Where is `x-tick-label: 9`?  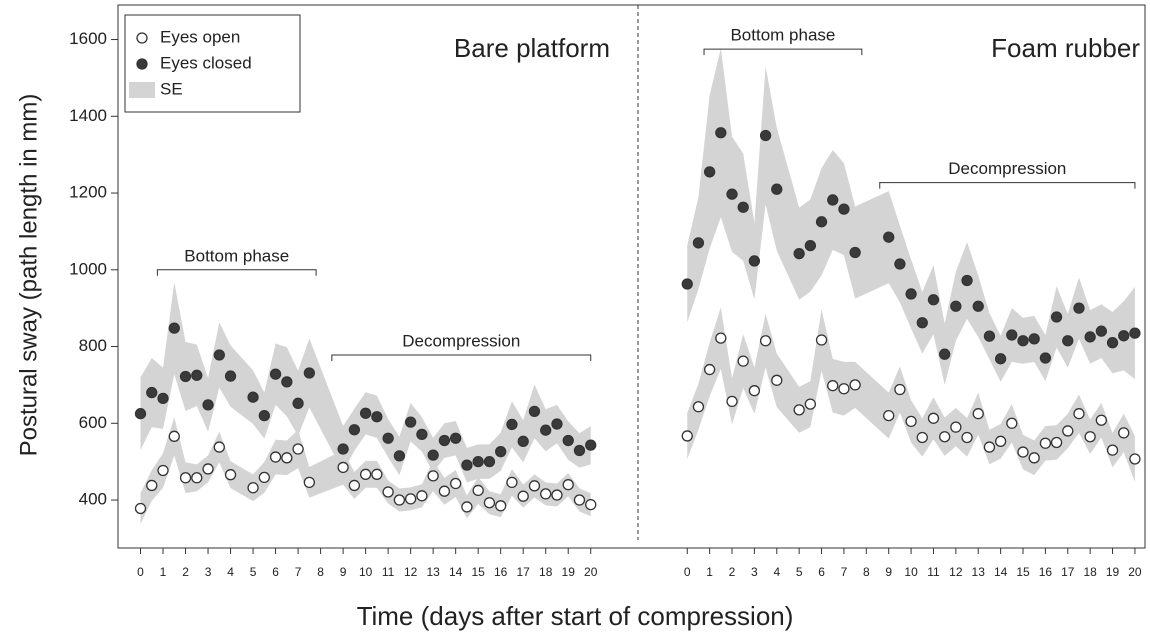
x-tick-label: 9 is located at coordinates (343, 572).